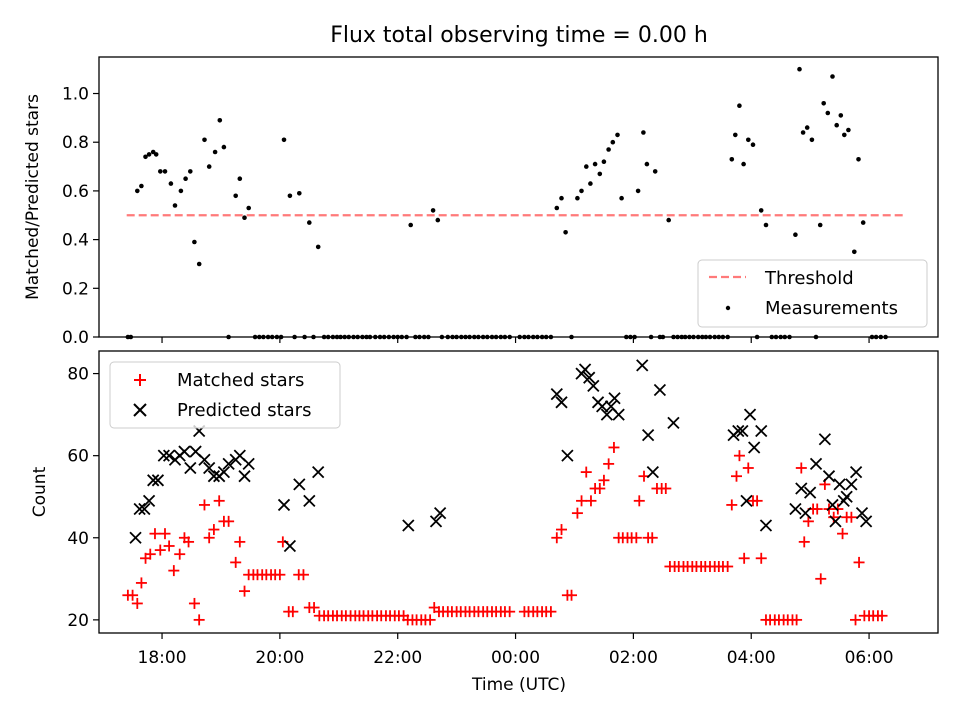 Image resolution: width=960 pixels, height=720 pixels. Describe the element at coordinates (515, 340) in the screenshot. I see `top-x-axis` at that location.